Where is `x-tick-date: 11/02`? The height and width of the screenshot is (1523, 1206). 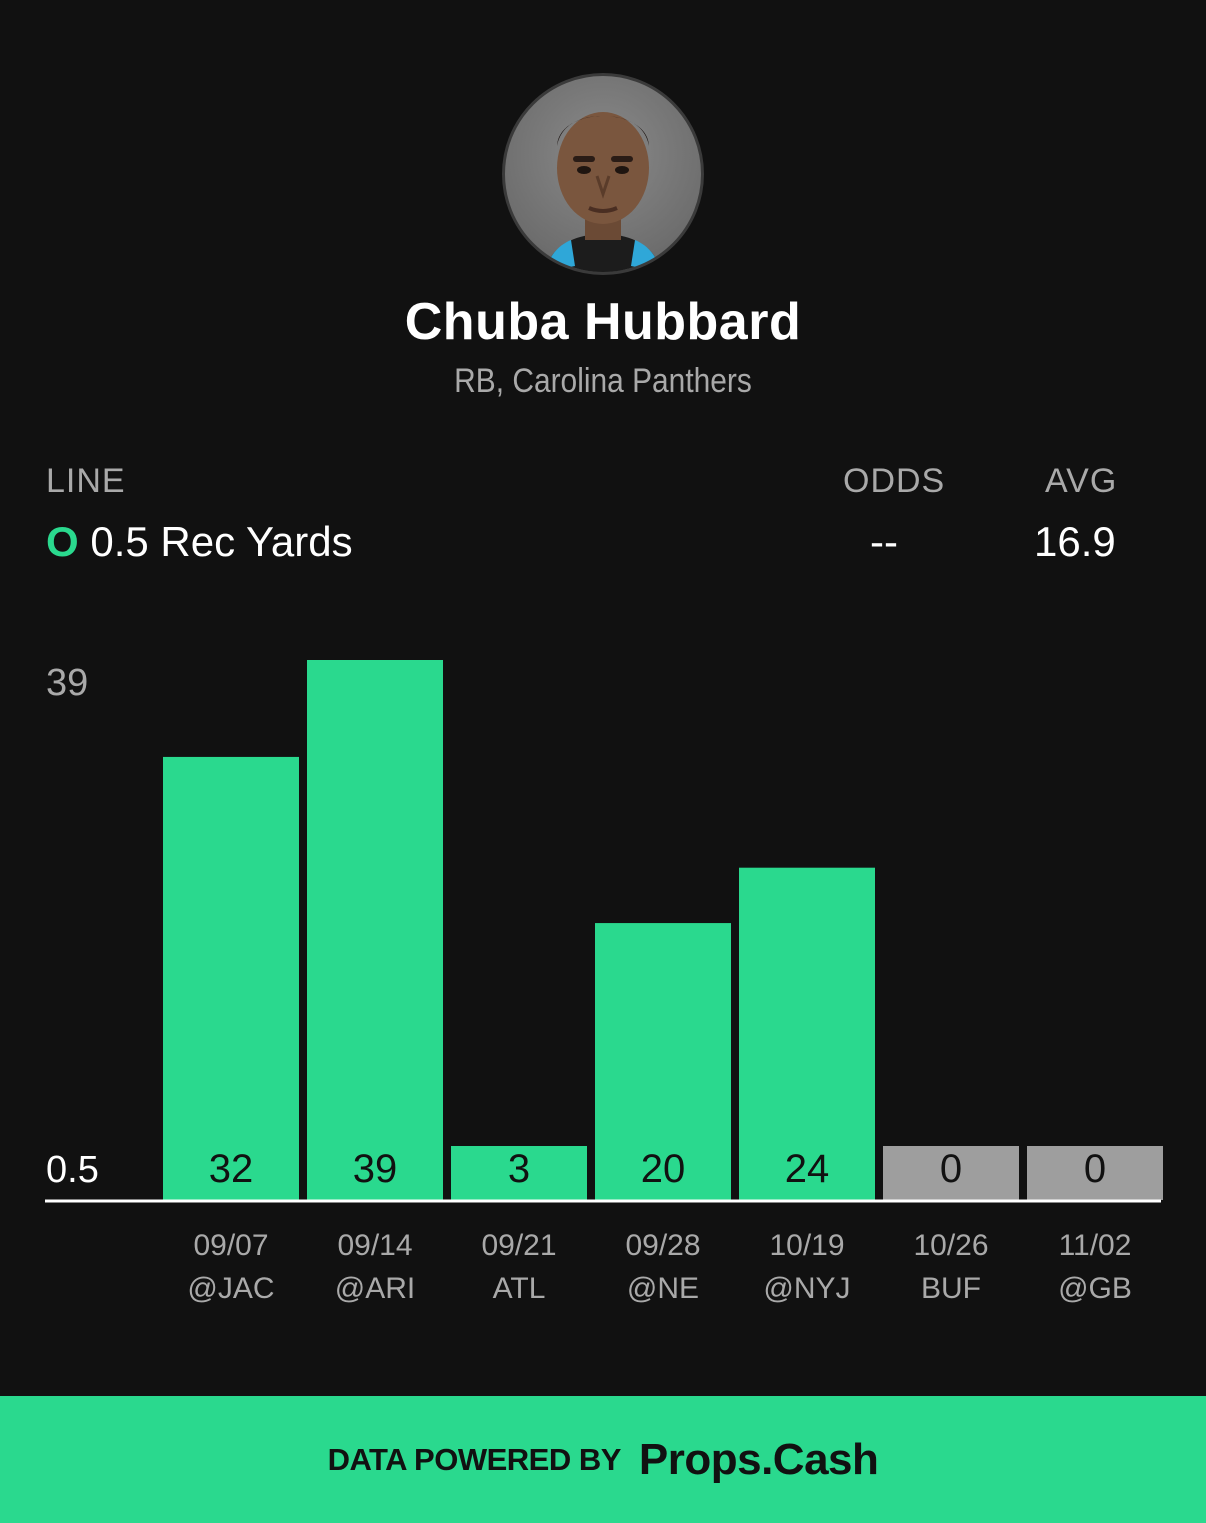
x-tick-date: 11/02 is located at coordinates (1095, 1245).